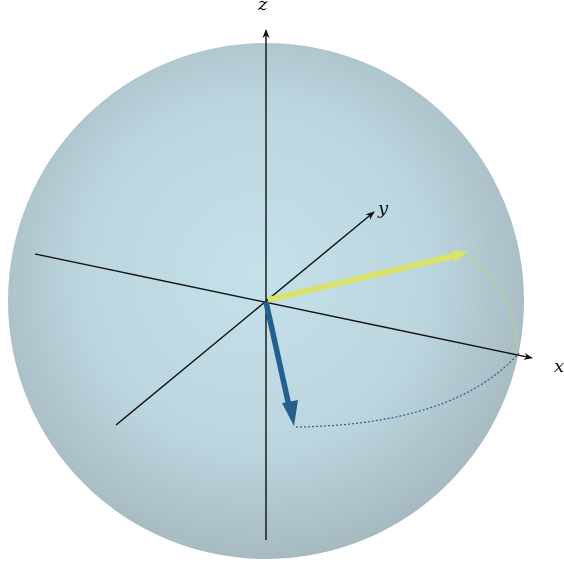 The height and width of the screenshot is (567, 564). Describe the element at coordinates (383, 208) in the screenshot. I see `y-axis-label: y` at that location.